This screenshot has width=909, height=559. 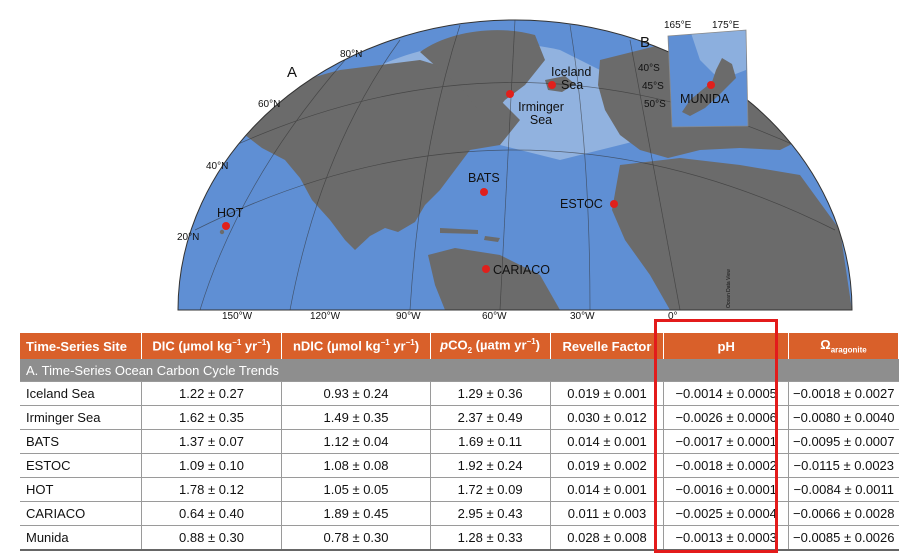 I want to click on south-america-landmass, so click(x=494, y=279).